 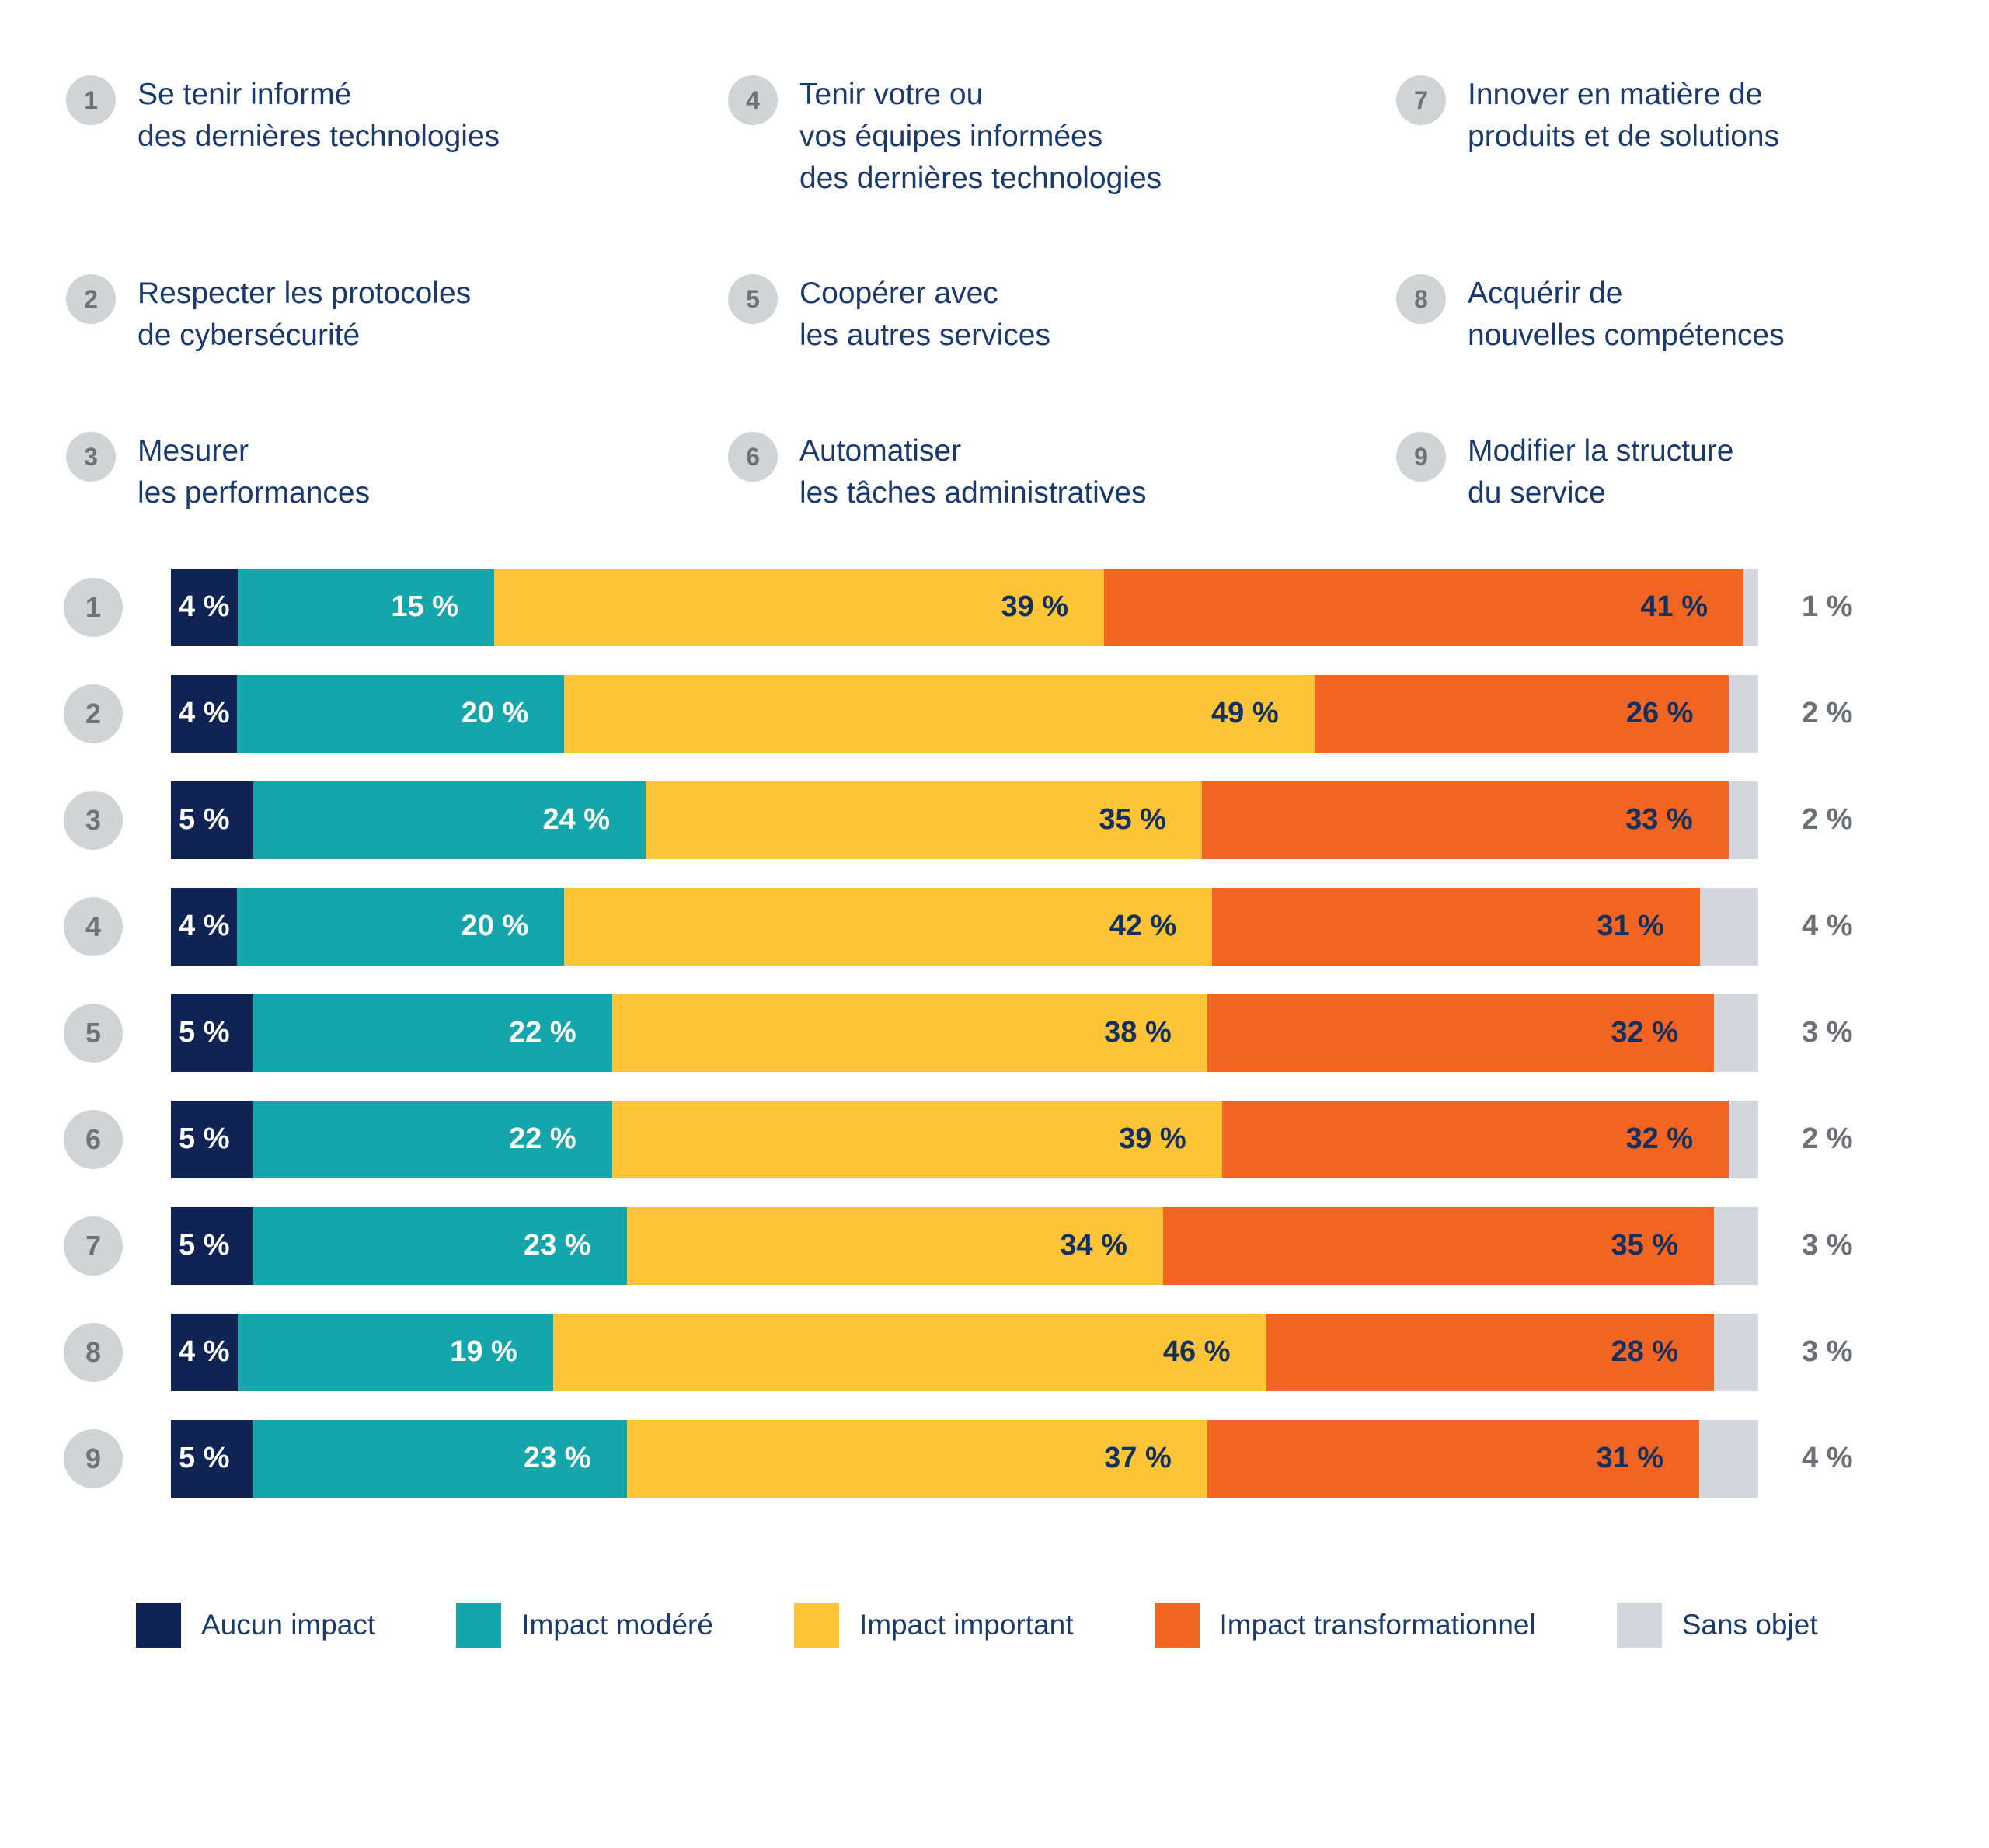 I want to click on bar-segment-3: 37 %, so click(x=917, y=1458).